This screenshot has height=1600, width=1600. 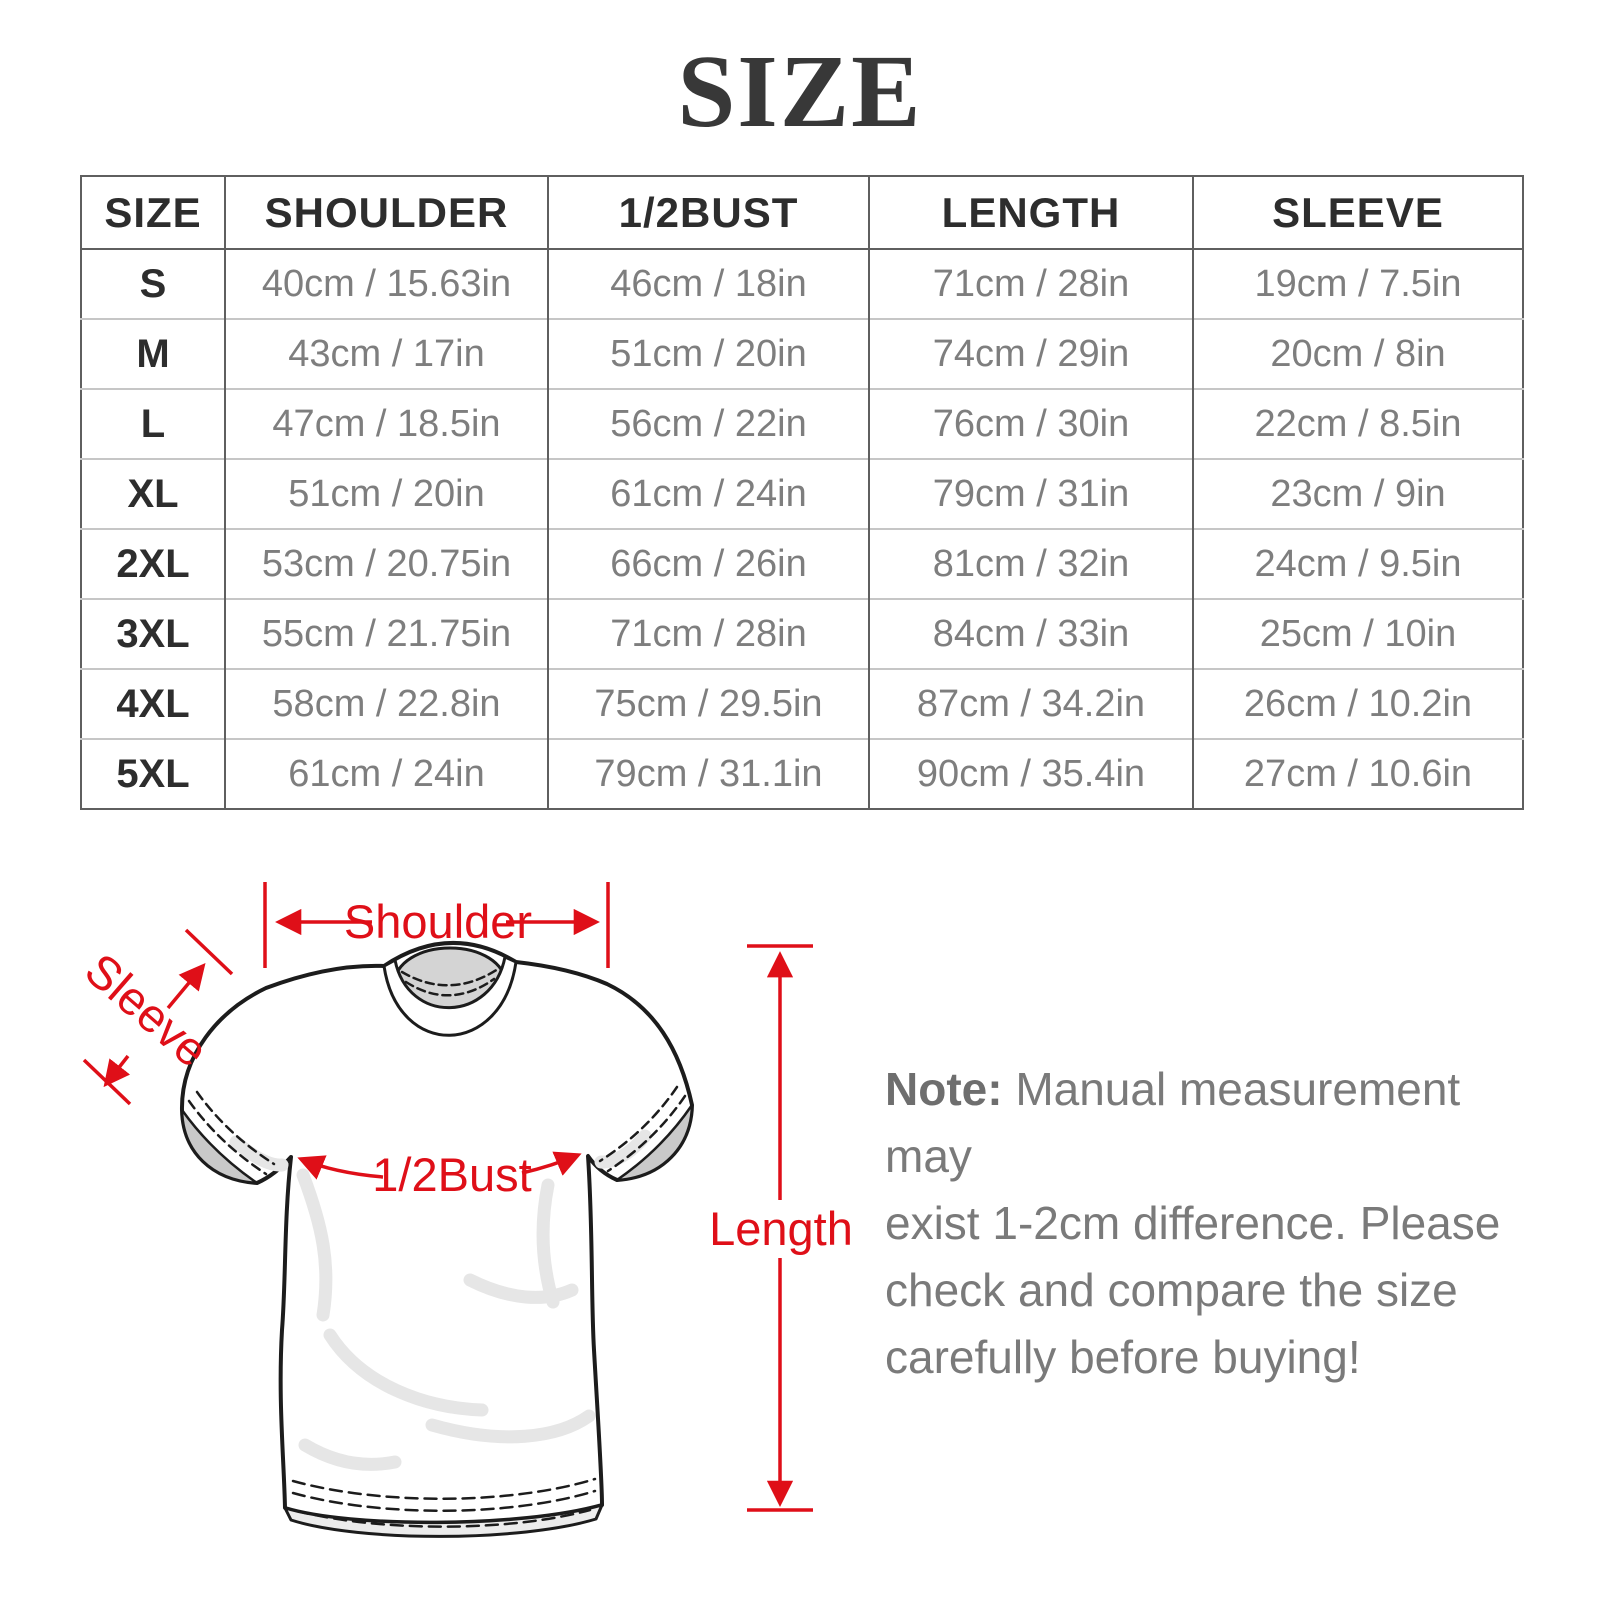 I want to click on cell: 79cm / 31in, so click(x=1030, y=493).